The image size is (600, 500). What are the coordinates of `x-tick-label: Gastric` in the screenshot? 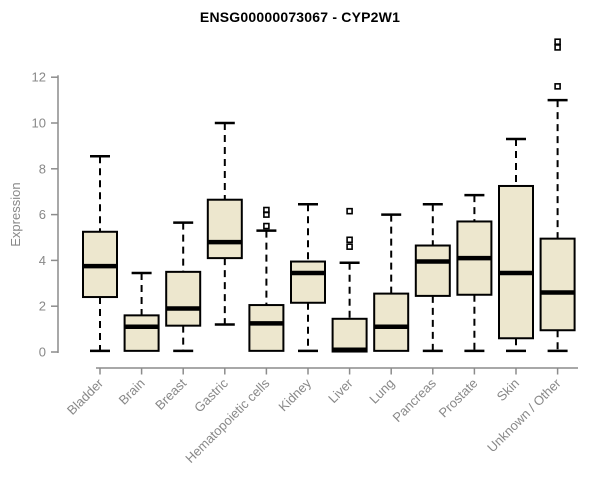 It's located at (211, 395).